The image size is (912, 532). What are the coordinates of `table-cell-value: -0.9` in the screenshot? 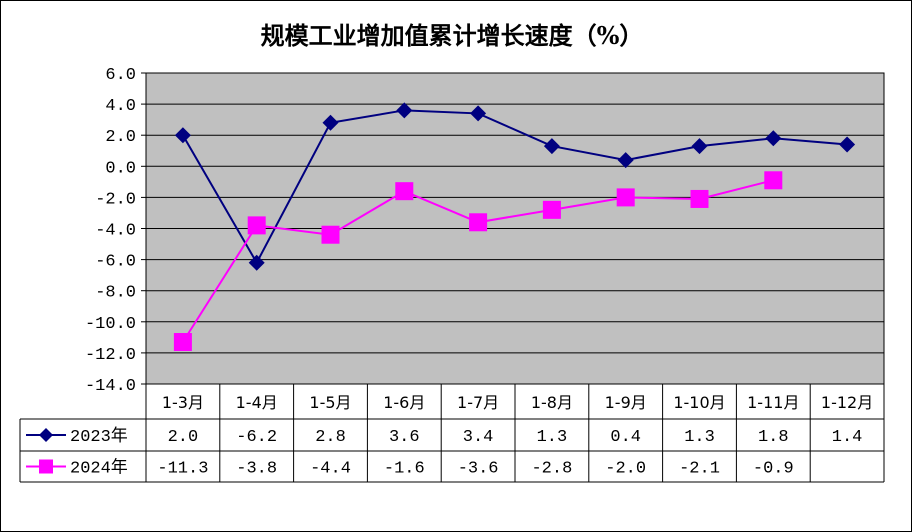 It's located at (773, 469).